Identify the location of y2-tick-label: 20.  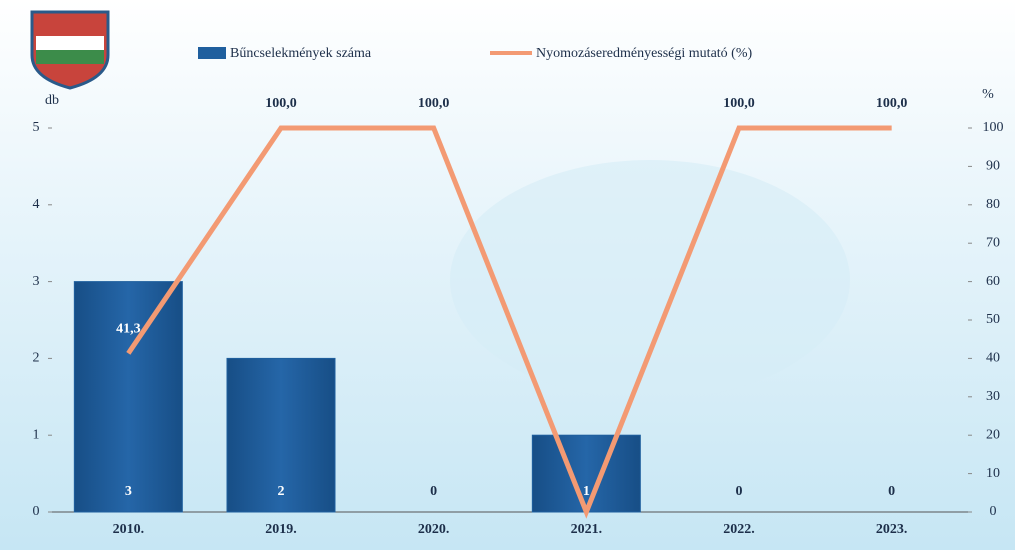
(993, 434).